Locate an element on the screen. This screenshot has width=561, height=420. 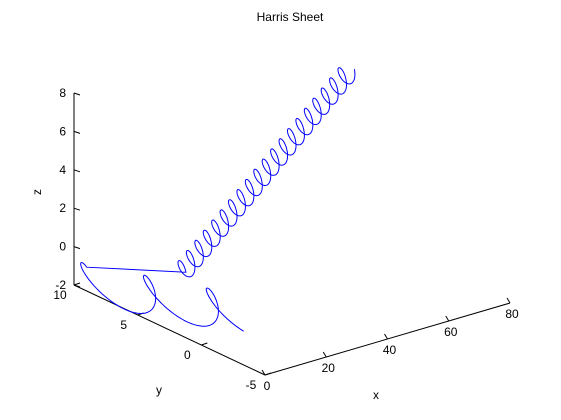
x-tick-label: 40 is located at coordinates (390, 350).